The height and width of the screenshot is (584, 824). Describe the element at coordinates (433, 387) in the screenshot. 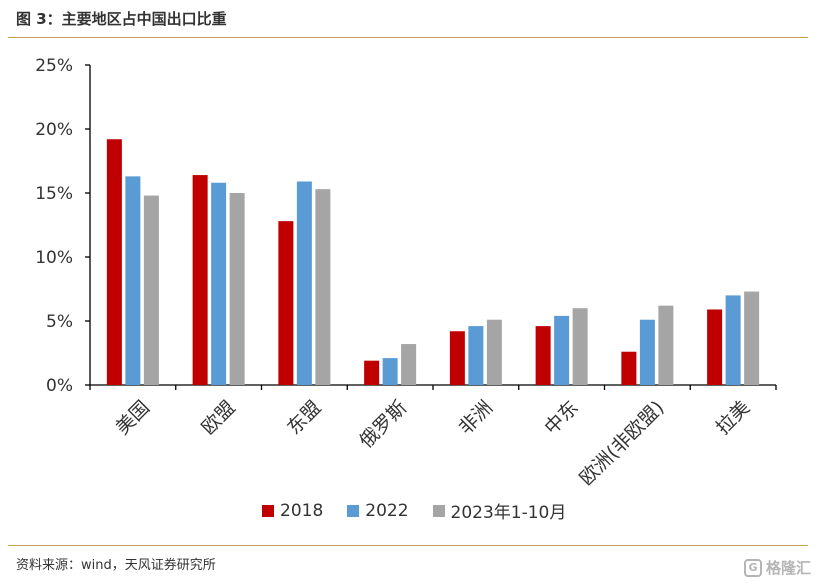

I see `x-axis` at that location.